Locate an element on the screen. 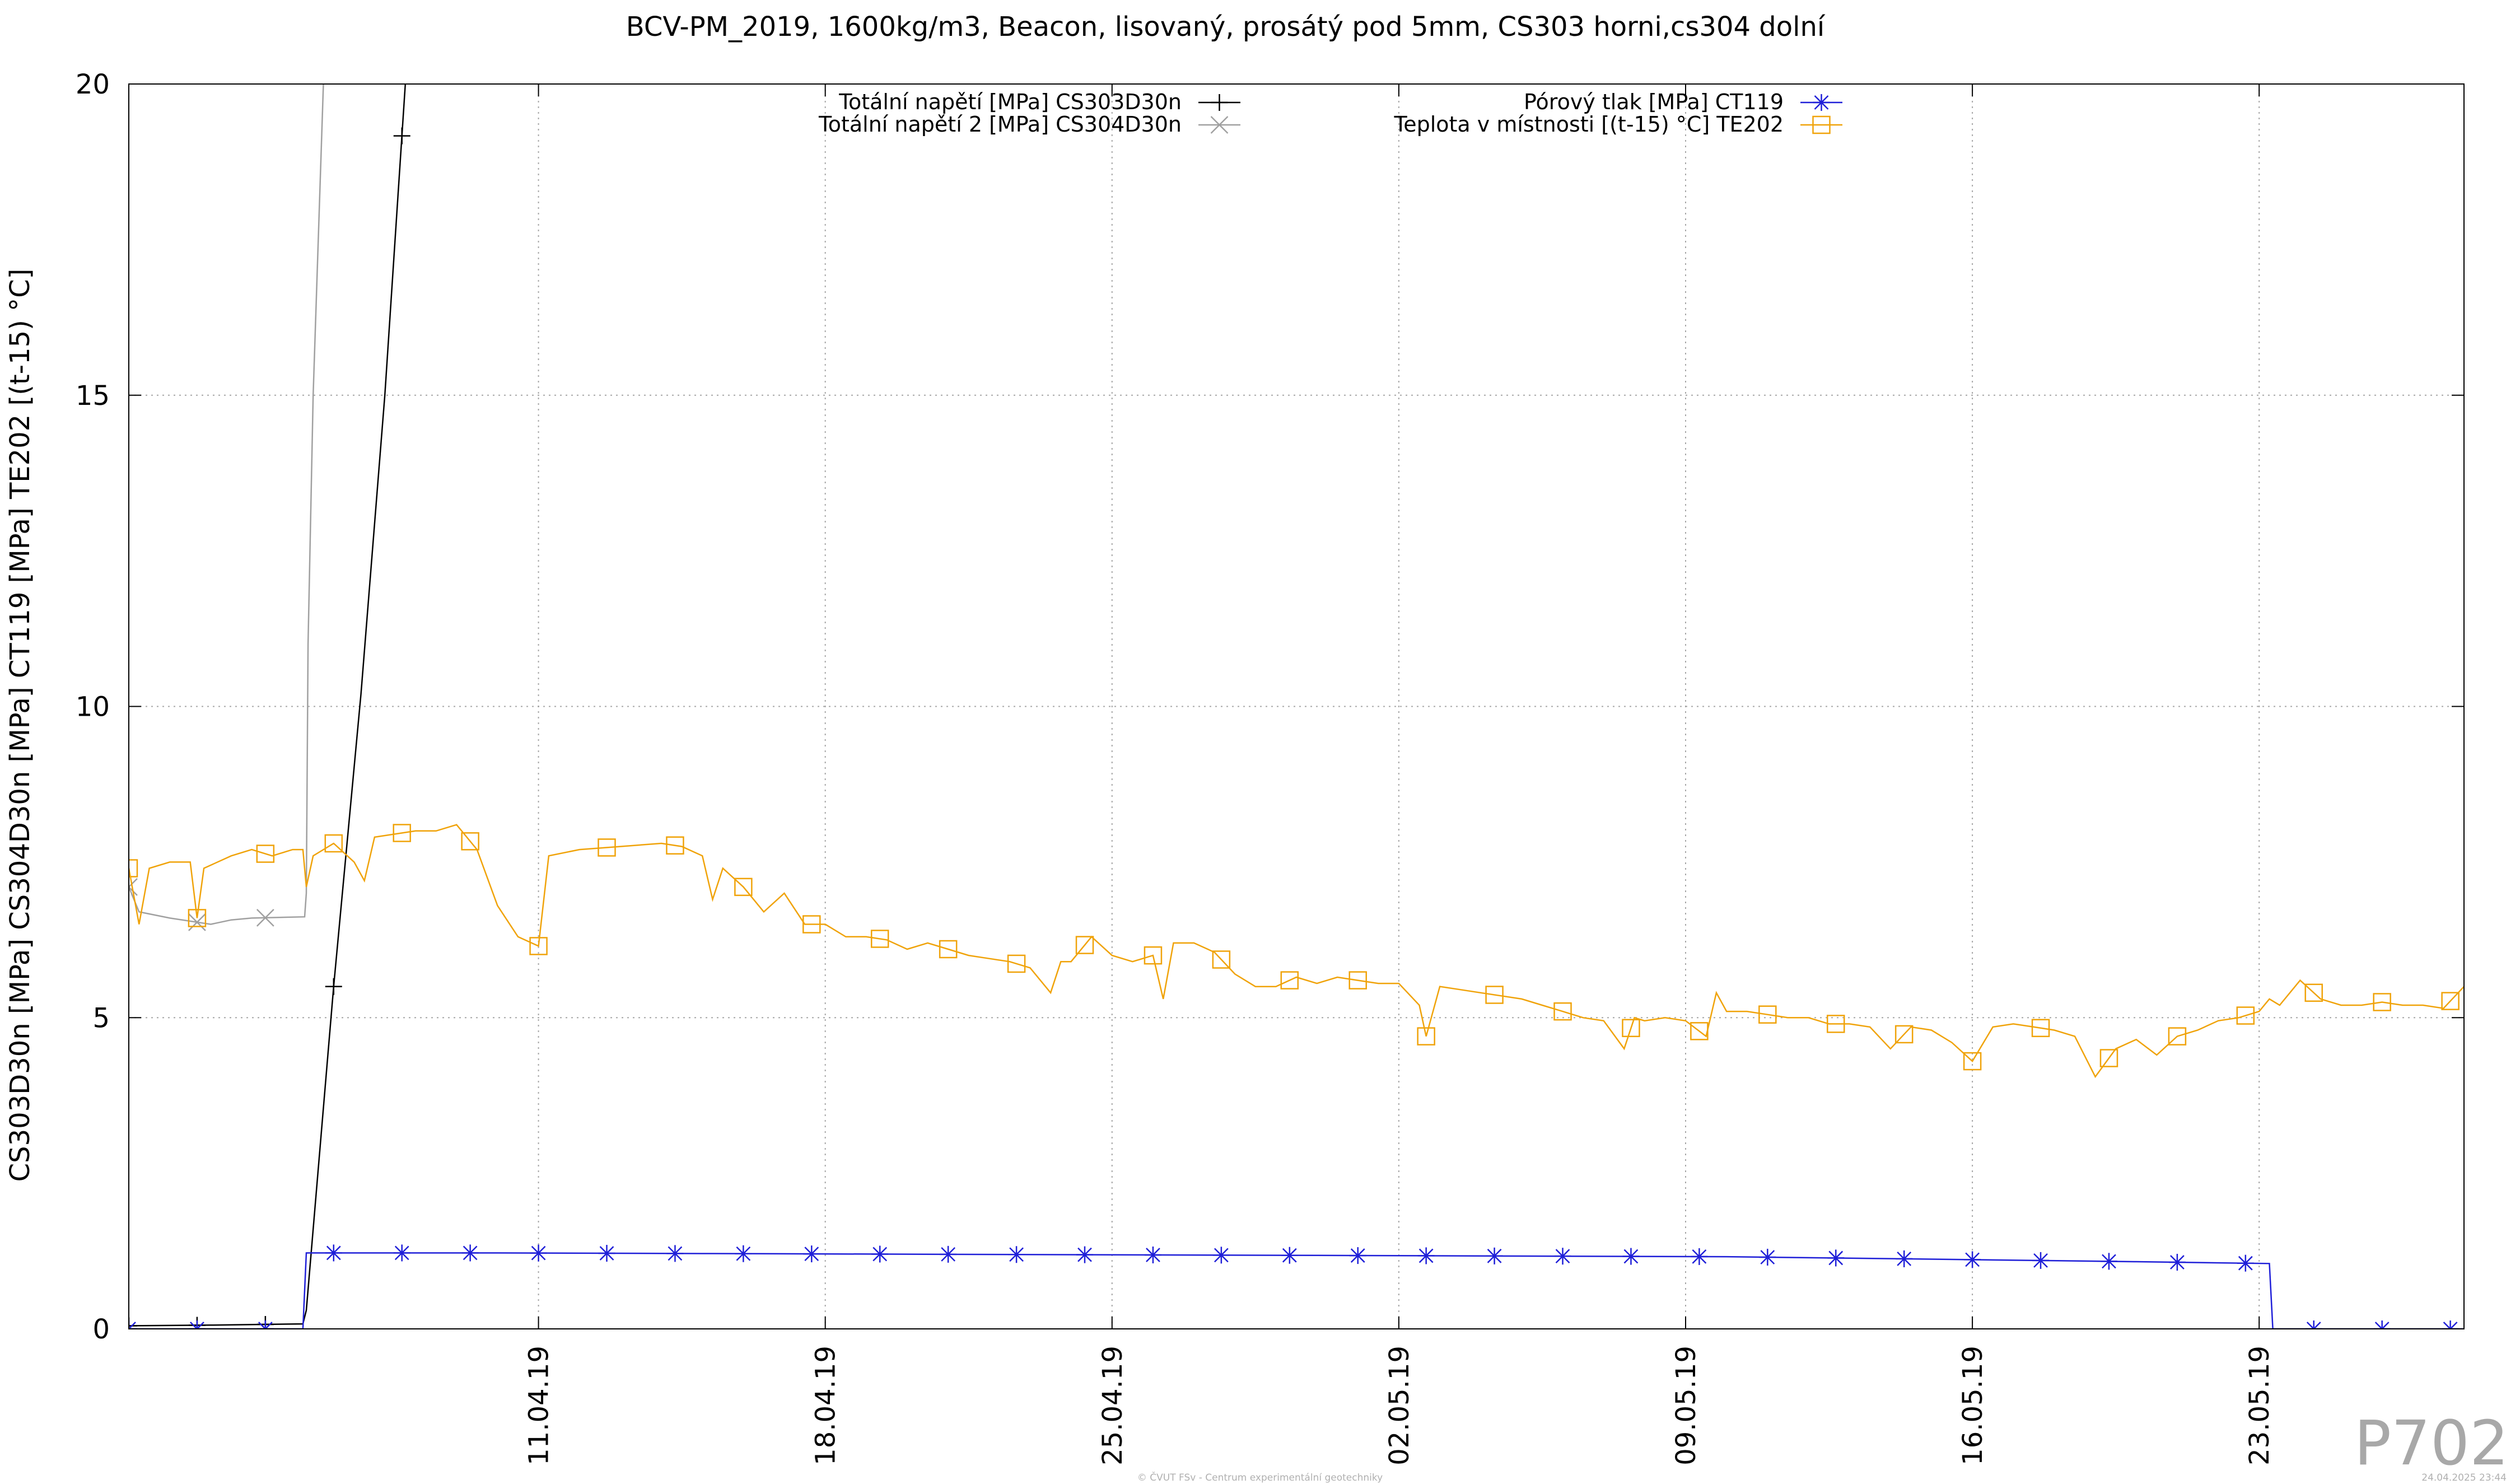 The height and width of the screenshot is (1484, 2520). legend-label: Pórový tlak [MPa] CT119 is located at coordinates (1654, 102).